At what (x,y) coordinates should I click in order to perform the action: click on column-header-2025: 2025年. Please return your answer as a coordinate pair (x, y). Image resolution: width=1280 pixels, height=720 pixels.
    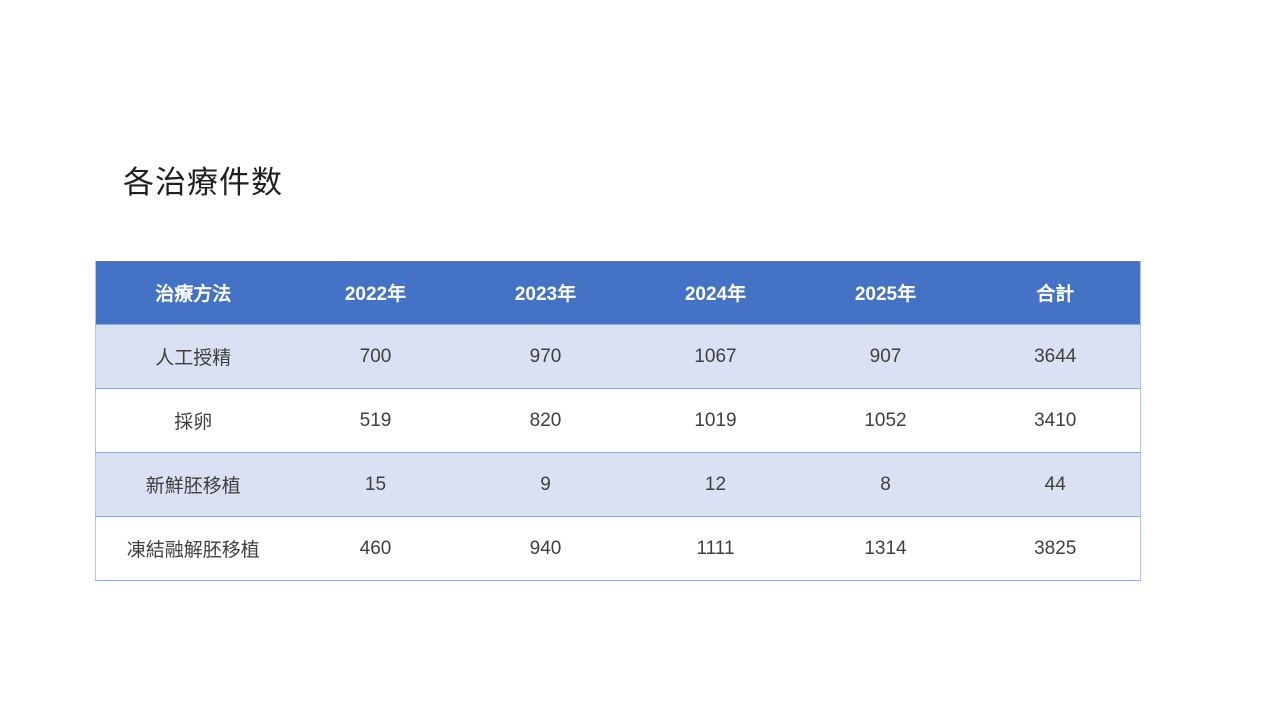
    Looking at the image, I should click on (885, 293).